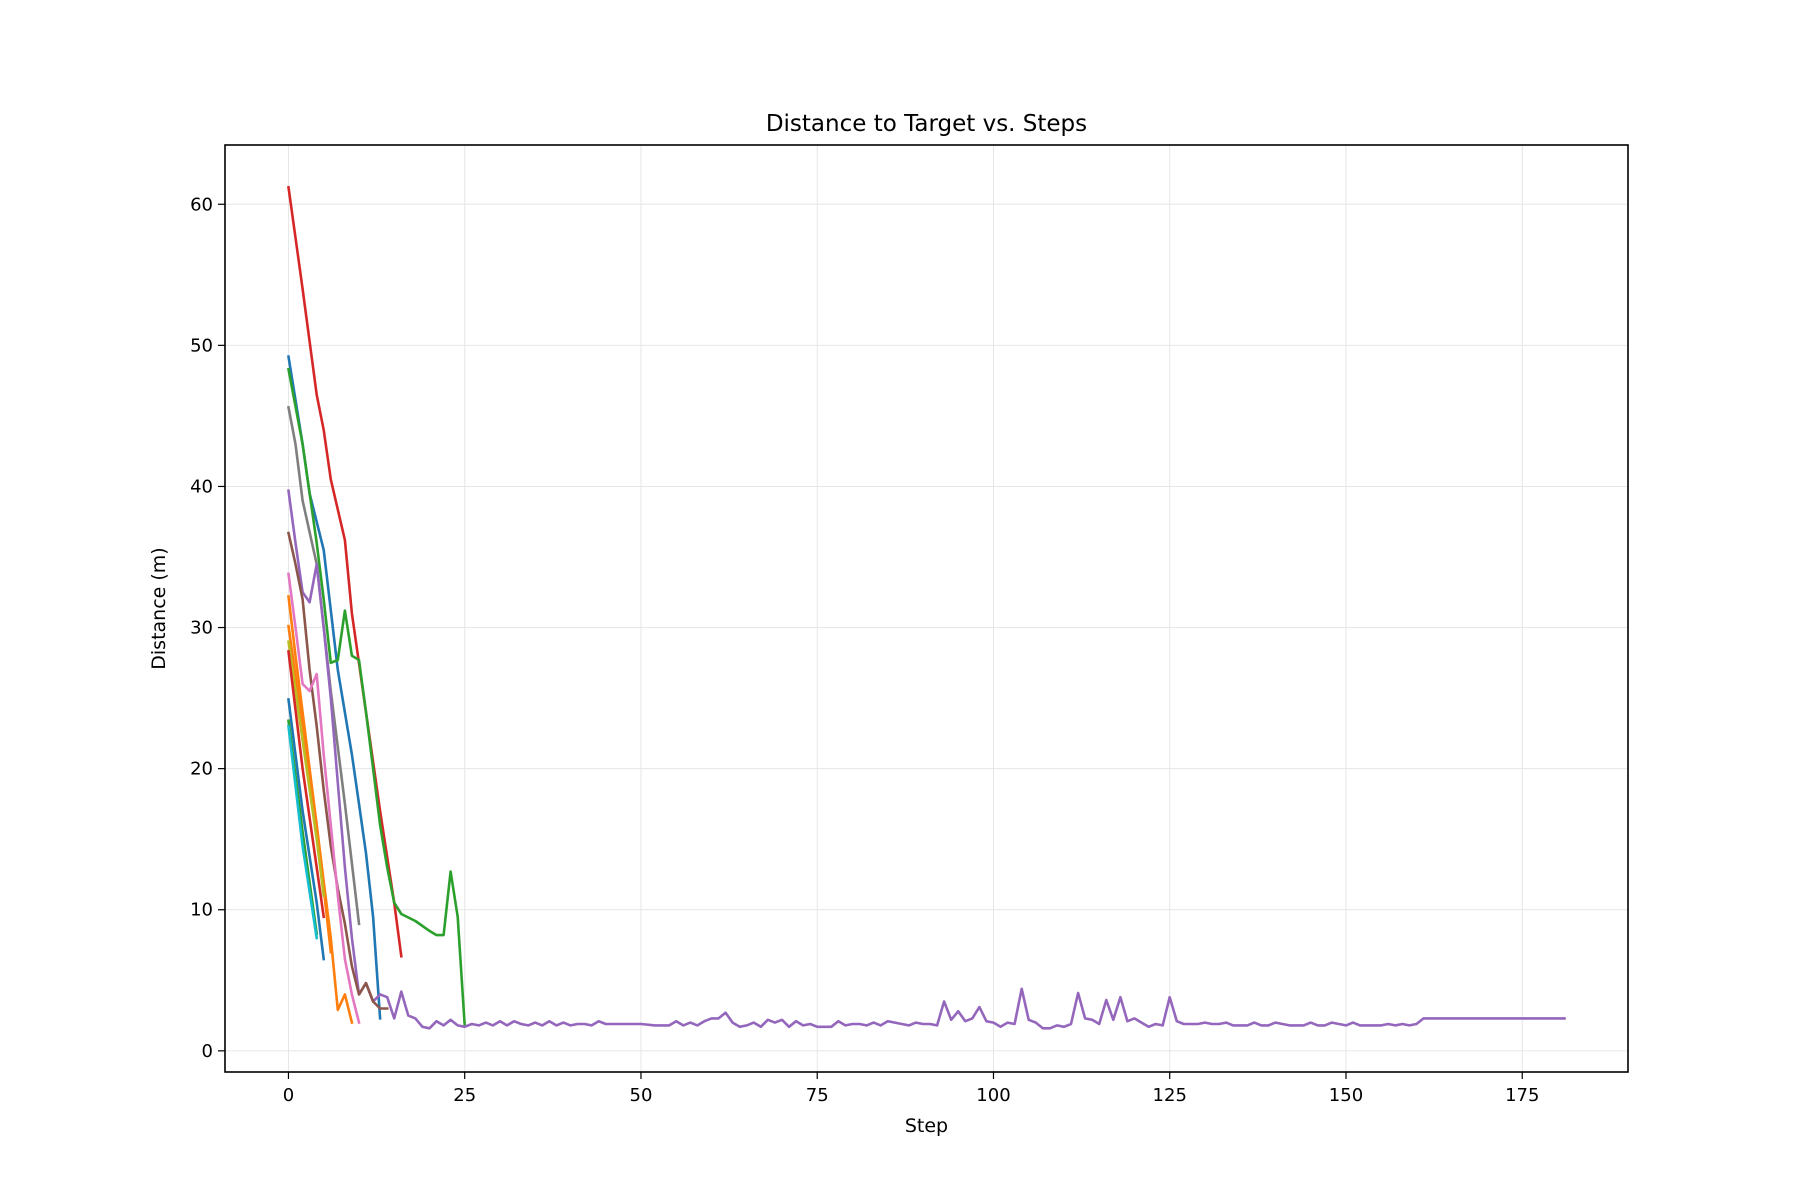 Image resolution: width=1800 pixels, height=1200 pixels. I want to click on y-tick-label: 40, so click(201, 486).